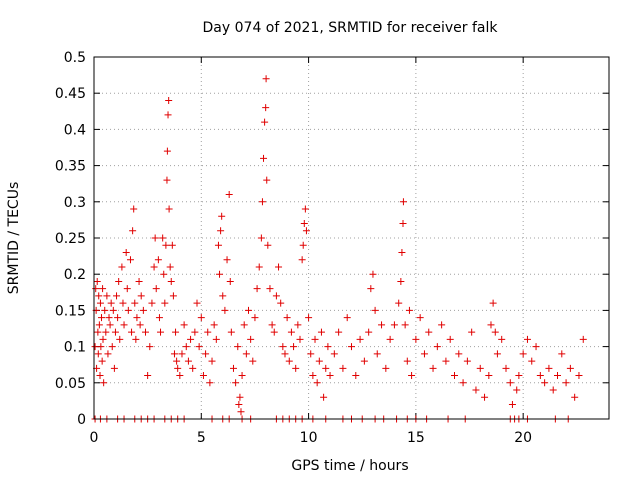  What do you see at coordinates (349, 466) in the screenshot?
I see `x-axis-label: GPS time / hours` at bounding box center [349, 466].